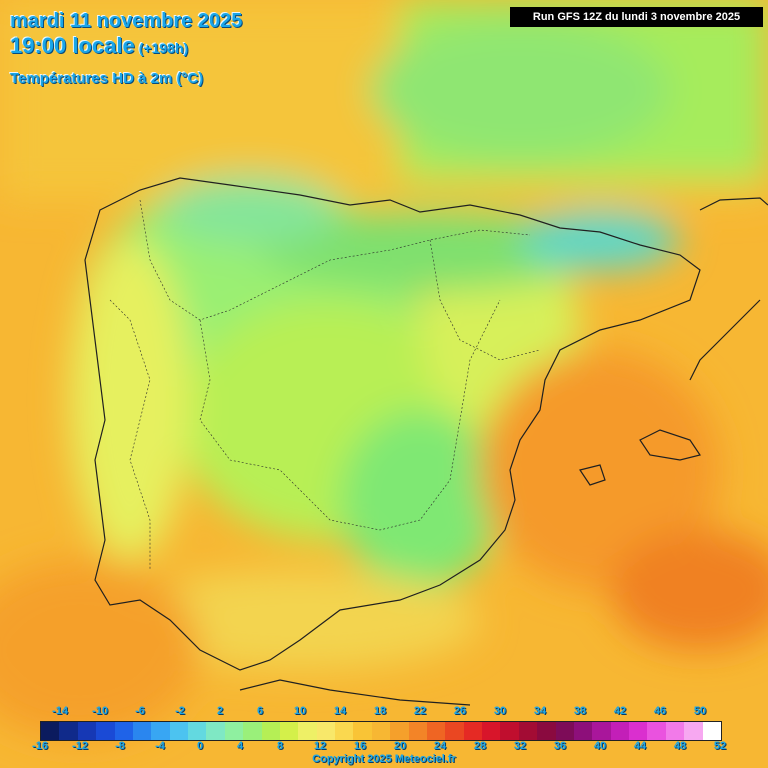  I want to click on forecast-date: mardi 11 novembre 2025, so click(126, 21).